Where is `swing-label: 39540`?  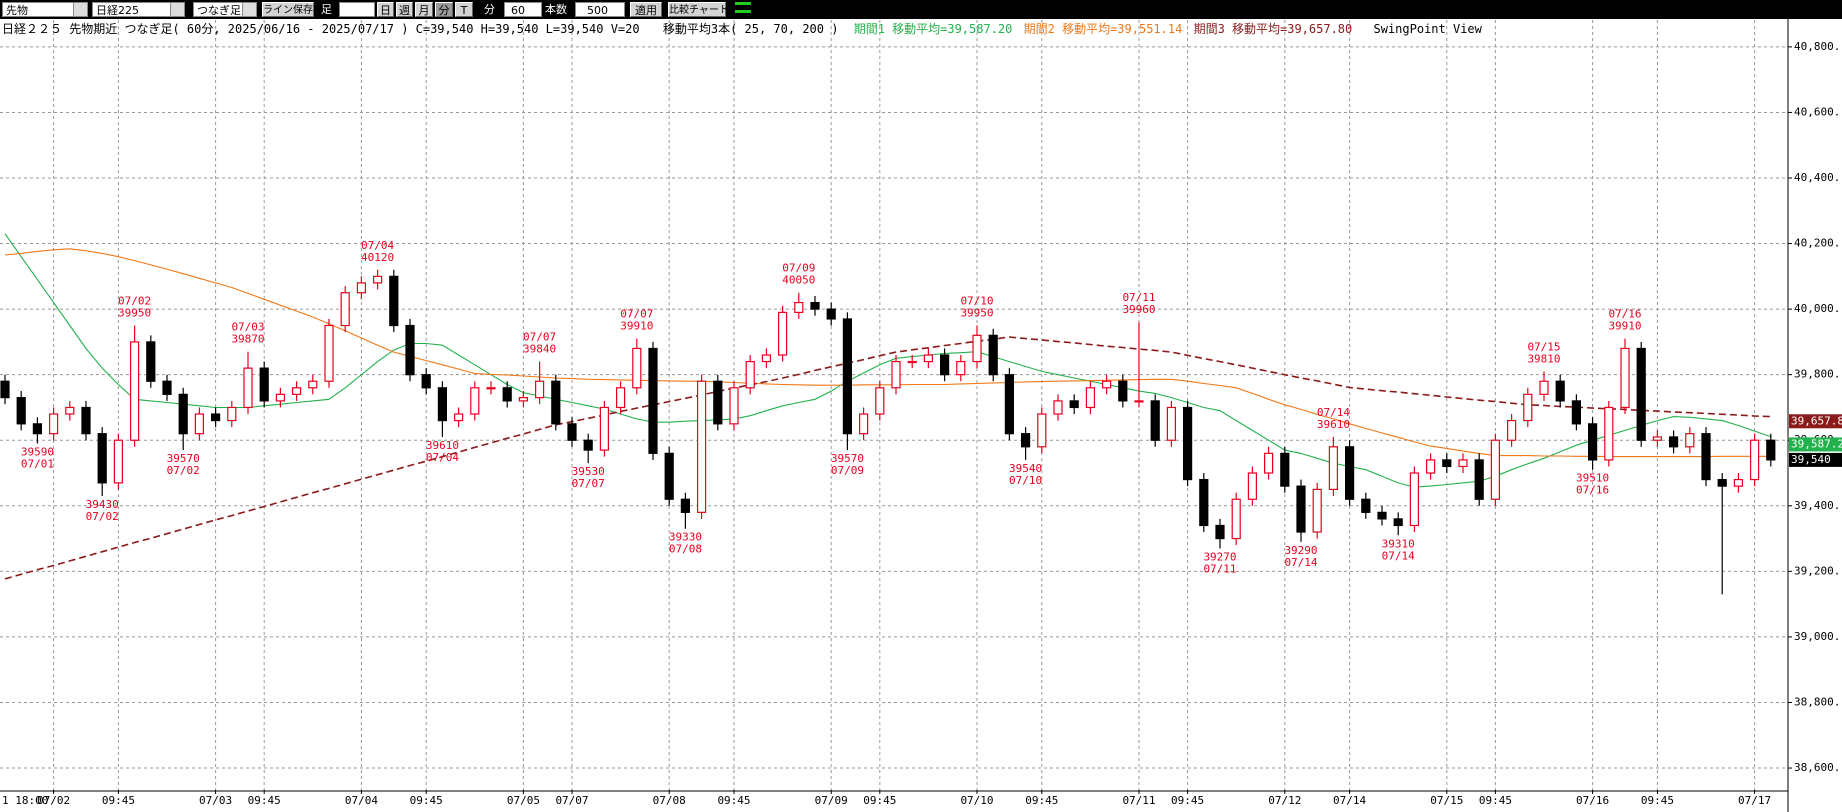 swing-label: 39540 is located at coordinates (1025, 468).